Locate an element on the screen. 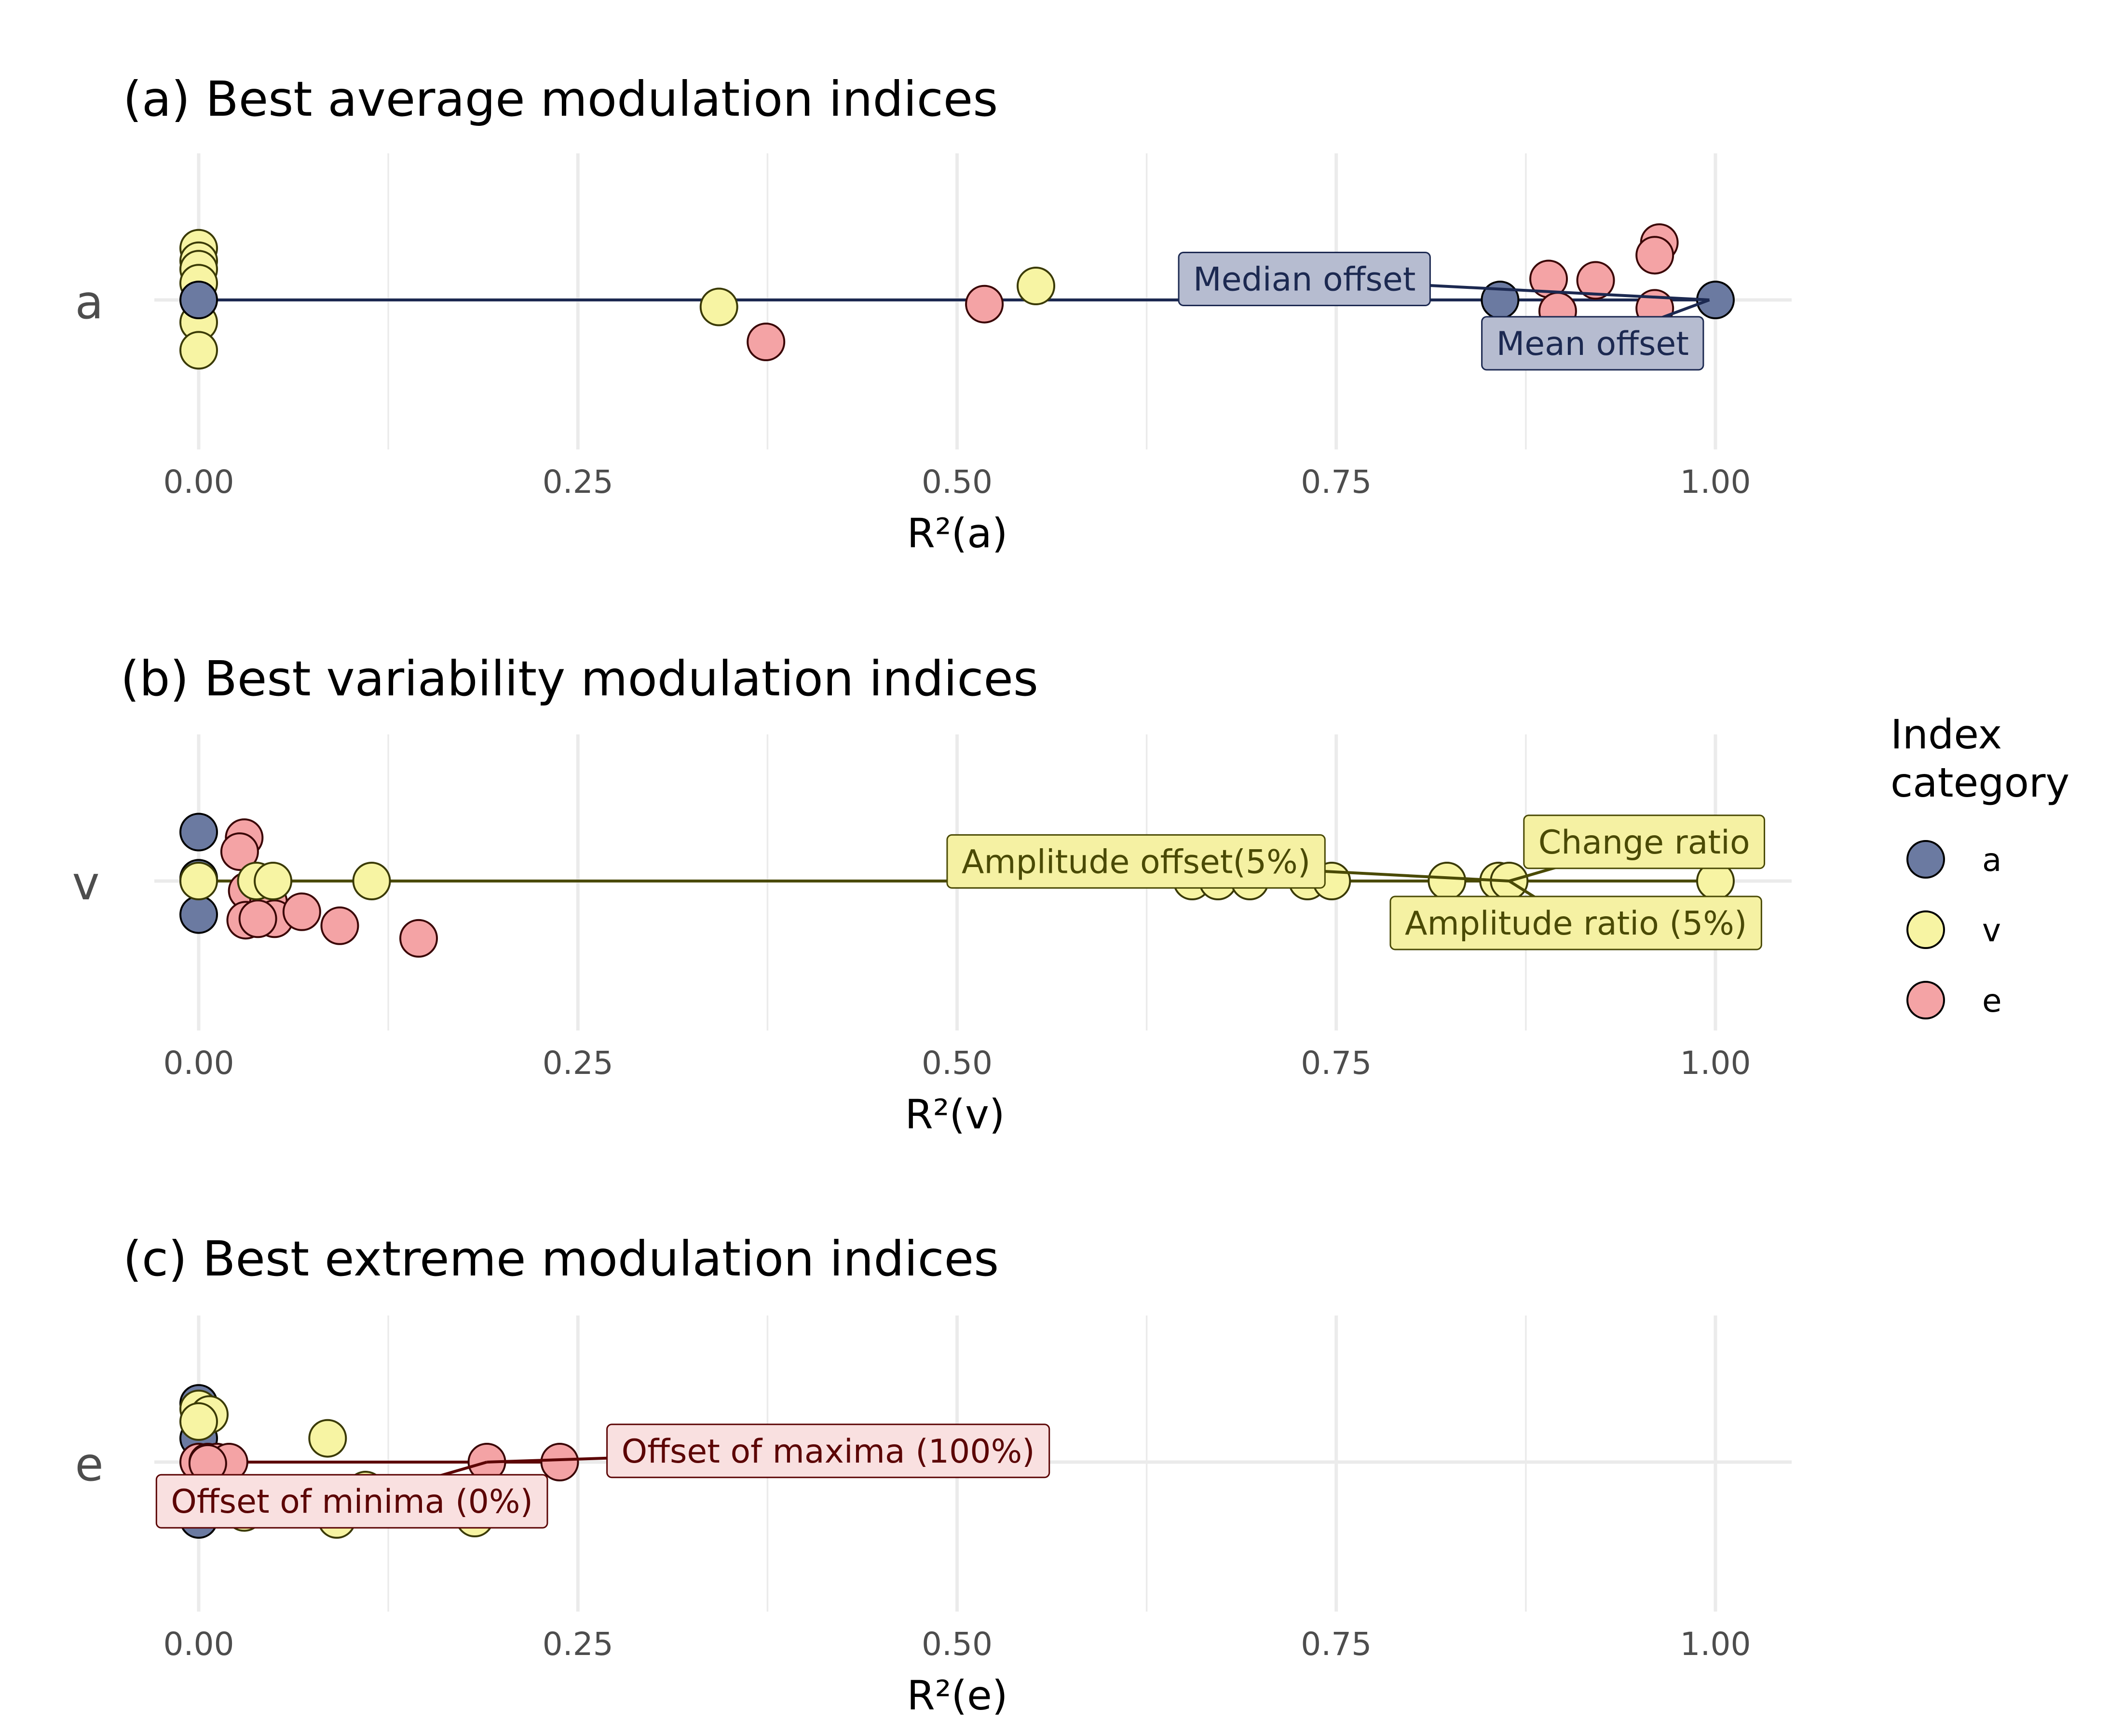  panel-a-x-ticks: 0.00 0.25 0.50 0.75 1.00 is located at coordinates (957, 482).